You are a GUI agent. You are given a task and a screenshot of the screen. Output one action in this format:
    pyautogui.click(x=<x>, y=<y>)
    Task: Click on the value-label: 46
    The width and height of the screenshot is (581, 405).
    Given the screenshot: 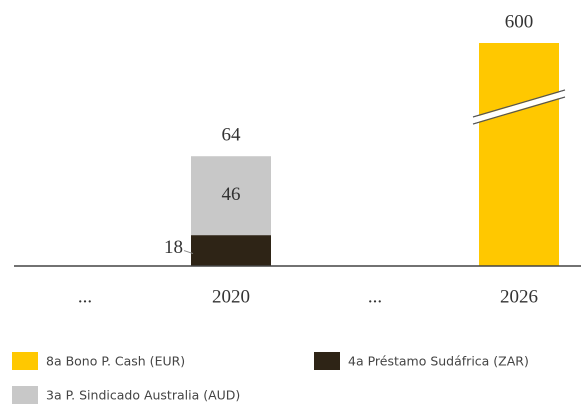 What is the action you would take?
    pyautogui.click(x=231, y=194)
    